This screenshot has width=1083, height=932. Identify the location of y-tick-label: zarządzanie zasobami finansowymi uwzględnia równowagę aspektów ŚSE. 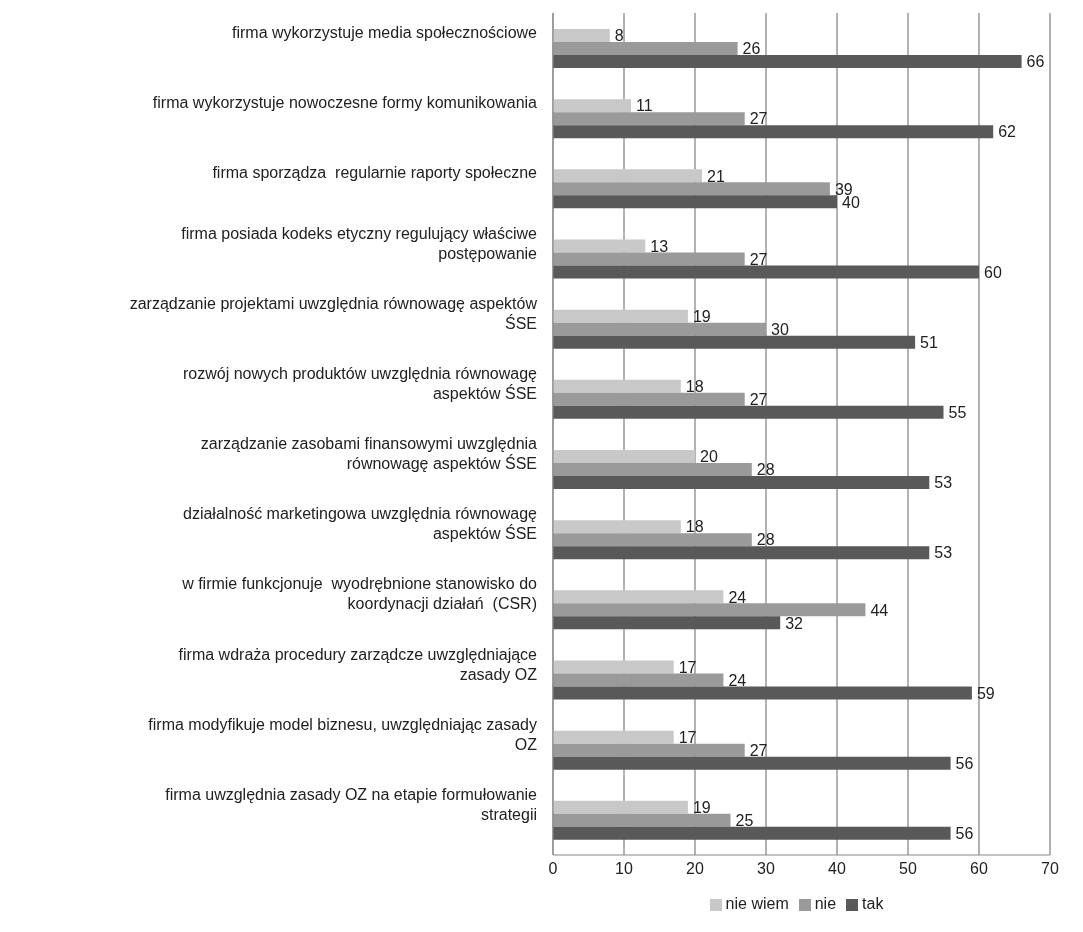
(369, 454).